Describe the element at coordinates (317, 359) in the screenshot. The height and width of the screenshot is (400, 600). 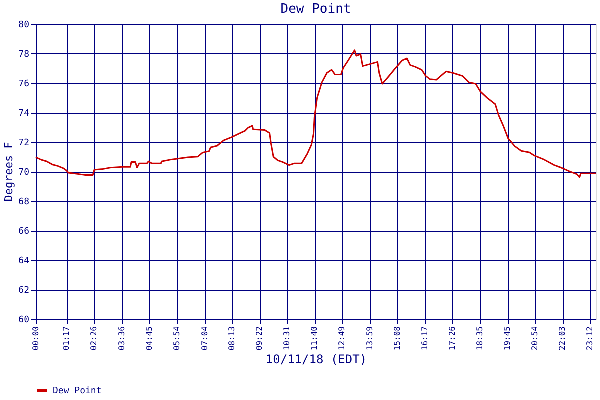
I see `x-axis-title: 10/11/18 (EDT)` at that location.